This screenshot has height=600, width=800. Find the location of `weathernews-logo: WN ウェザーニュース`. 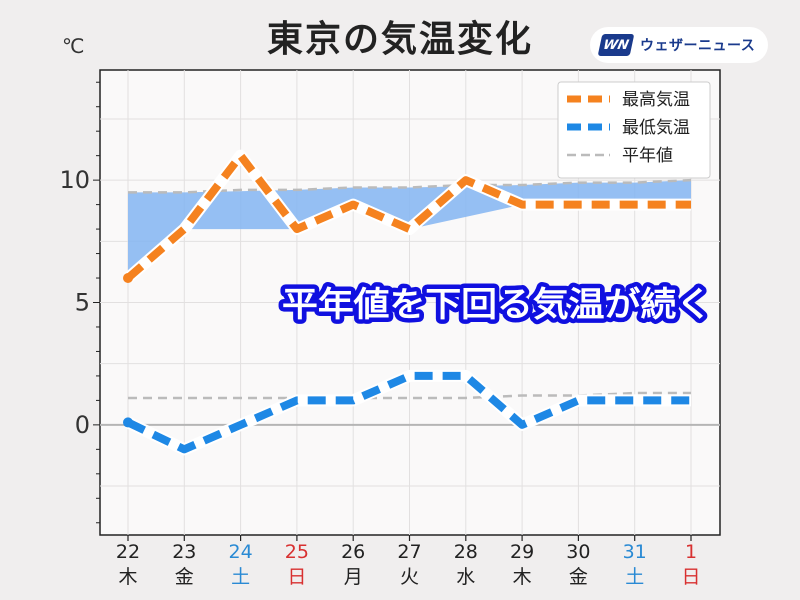

weathernews-logo: WN ウェザーニュース is located at coordinates (679, 45).